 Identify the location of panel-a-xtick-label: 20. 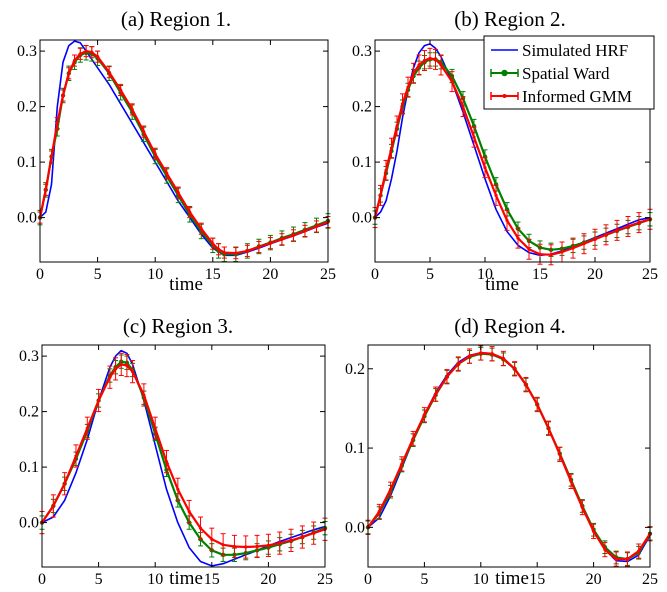
(270, 274).